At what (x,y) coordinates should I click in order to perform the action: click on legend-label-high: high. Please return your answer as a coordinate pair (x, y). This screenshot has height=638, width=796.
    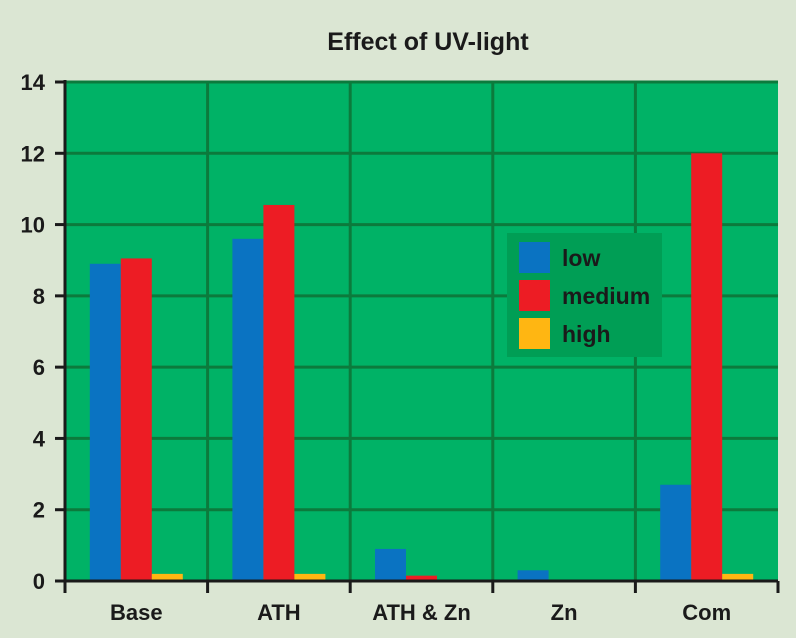
    Looking at the image, I should click on (586, 334).